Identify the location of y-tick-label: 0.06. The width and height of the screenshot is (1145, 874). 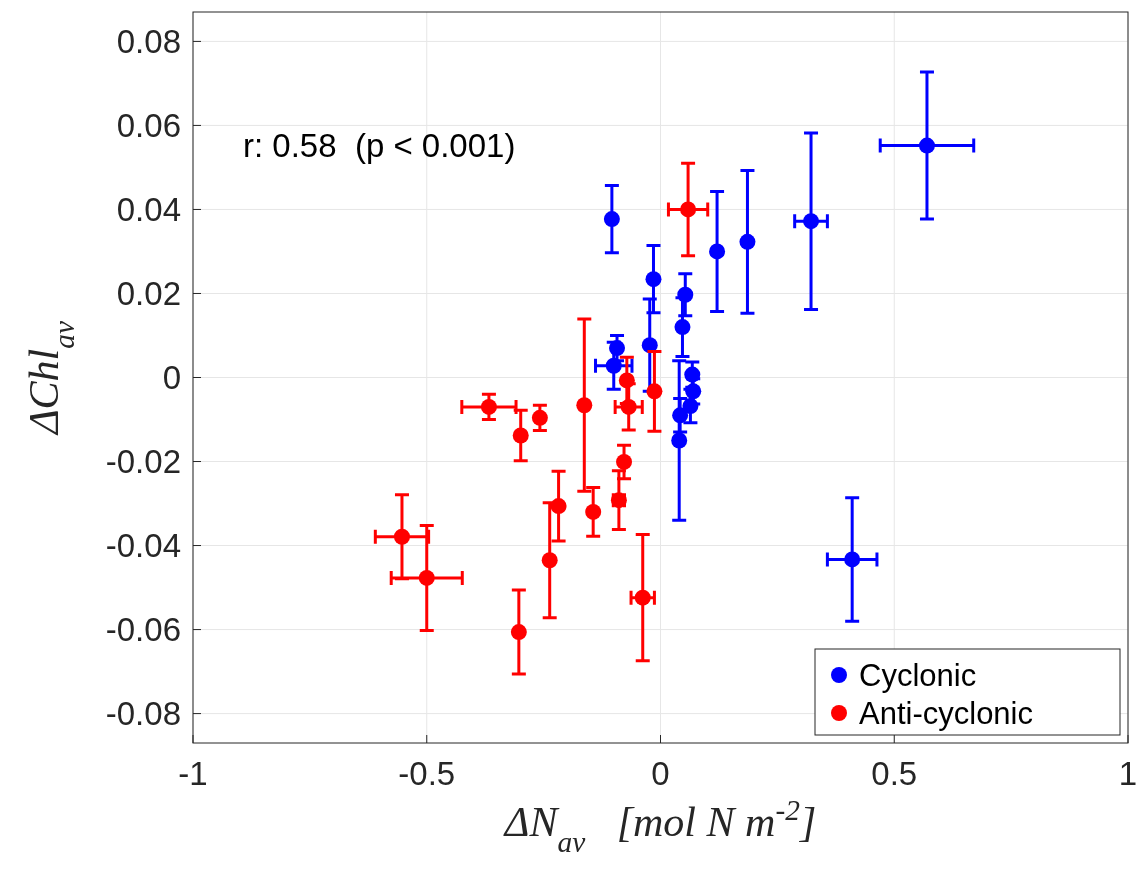
(148, 125).